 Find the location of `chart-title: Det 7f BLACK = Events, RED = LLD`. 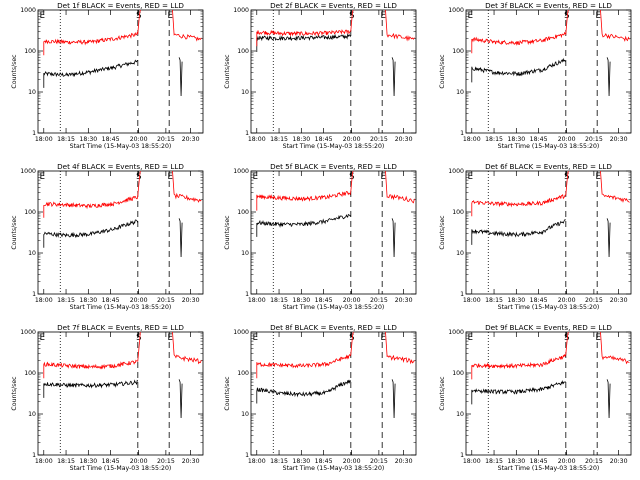

chart-title: Det 7f BLACK = Events, RED = LLD is located at coordinates (120, 327).